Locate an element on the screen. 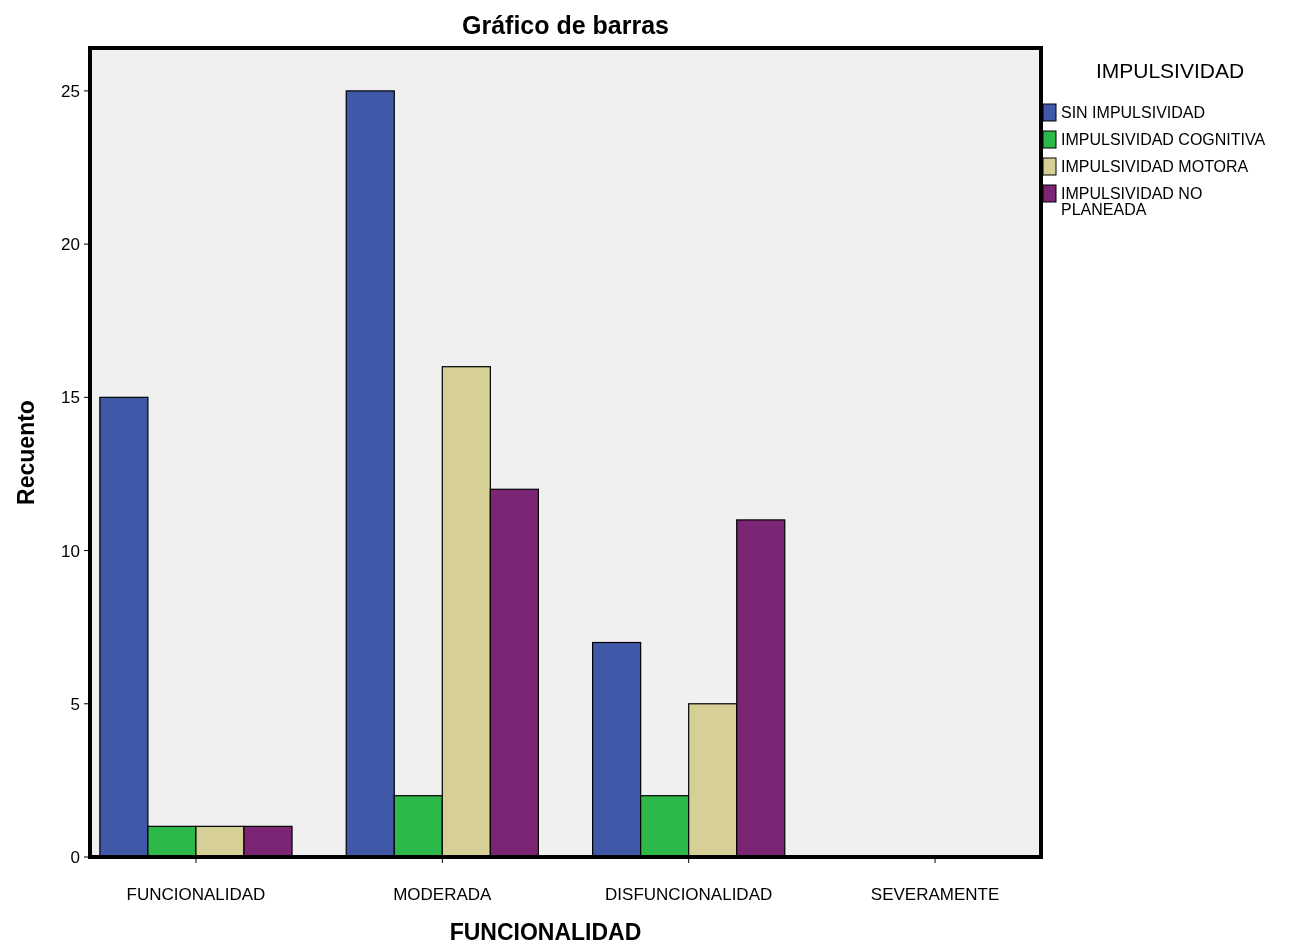 The image size is (1308, 943). y-tick-label: 15 is located at coordinates (70, 398).